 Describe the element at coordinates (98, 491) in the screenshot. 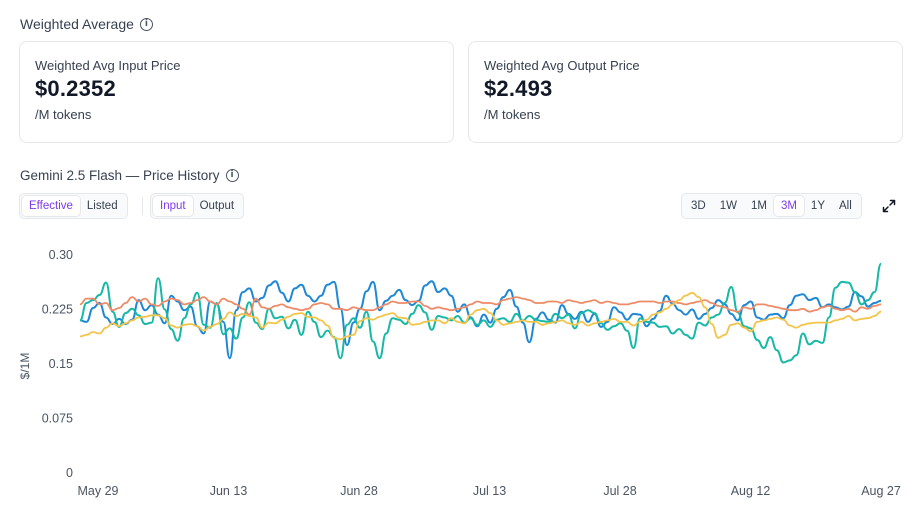

I see `x-tick-label: May 29` at that location.